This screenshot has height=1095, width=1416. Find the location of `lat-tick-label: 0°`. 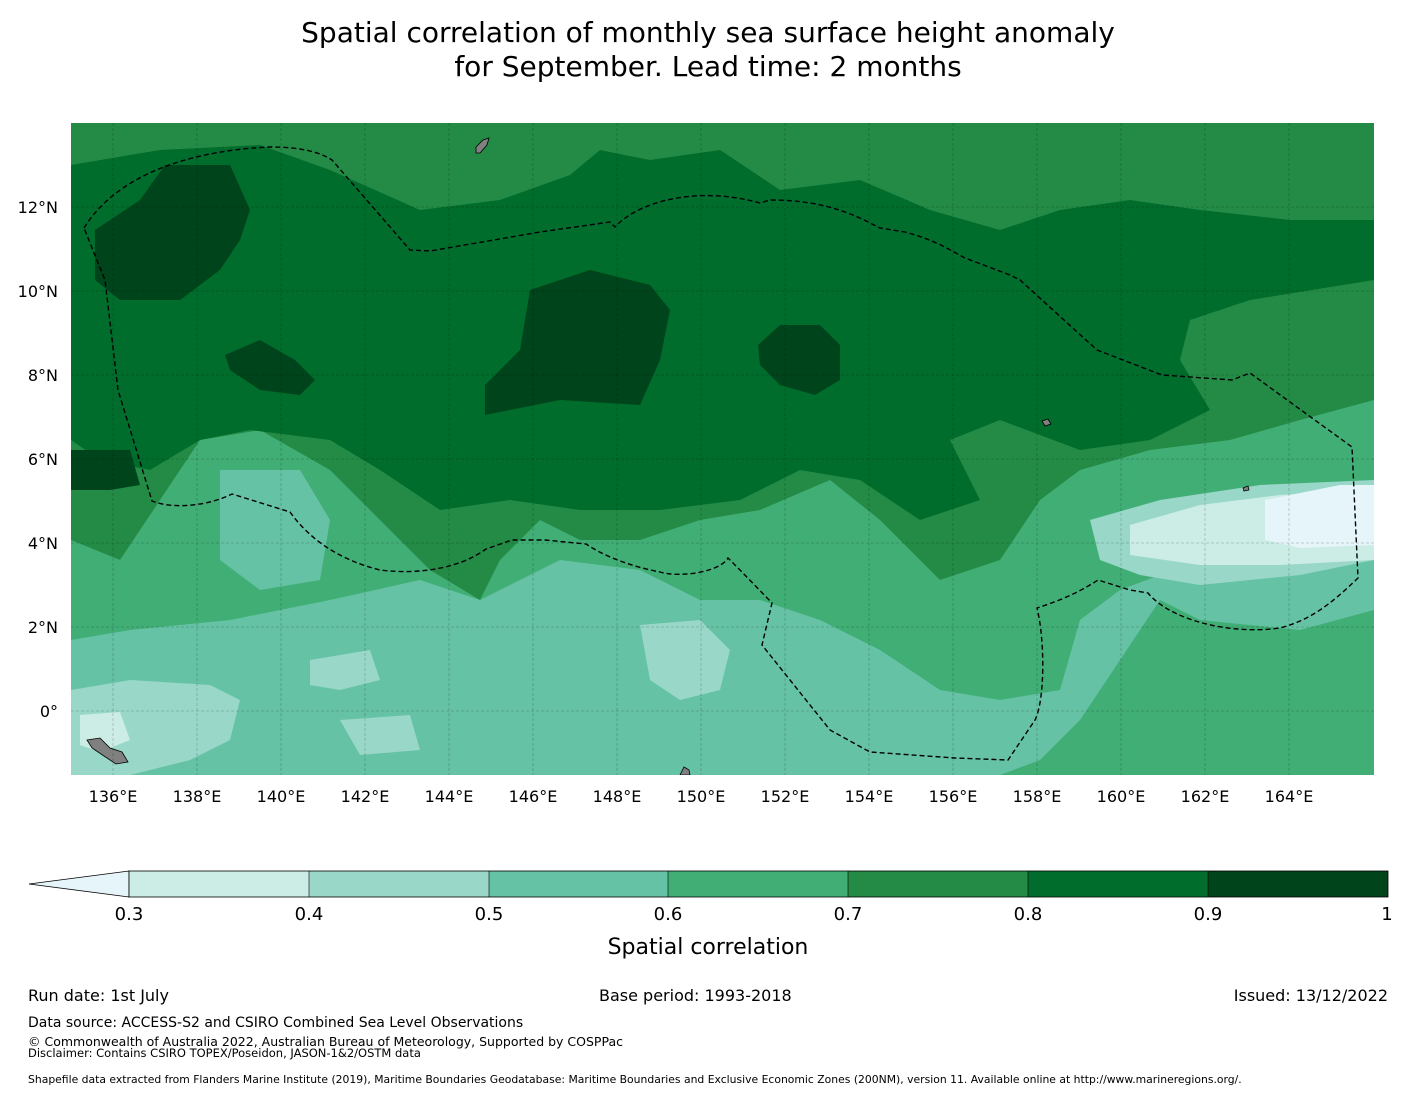

lat-tick-label: 0° is located at coordinates (49, 711).